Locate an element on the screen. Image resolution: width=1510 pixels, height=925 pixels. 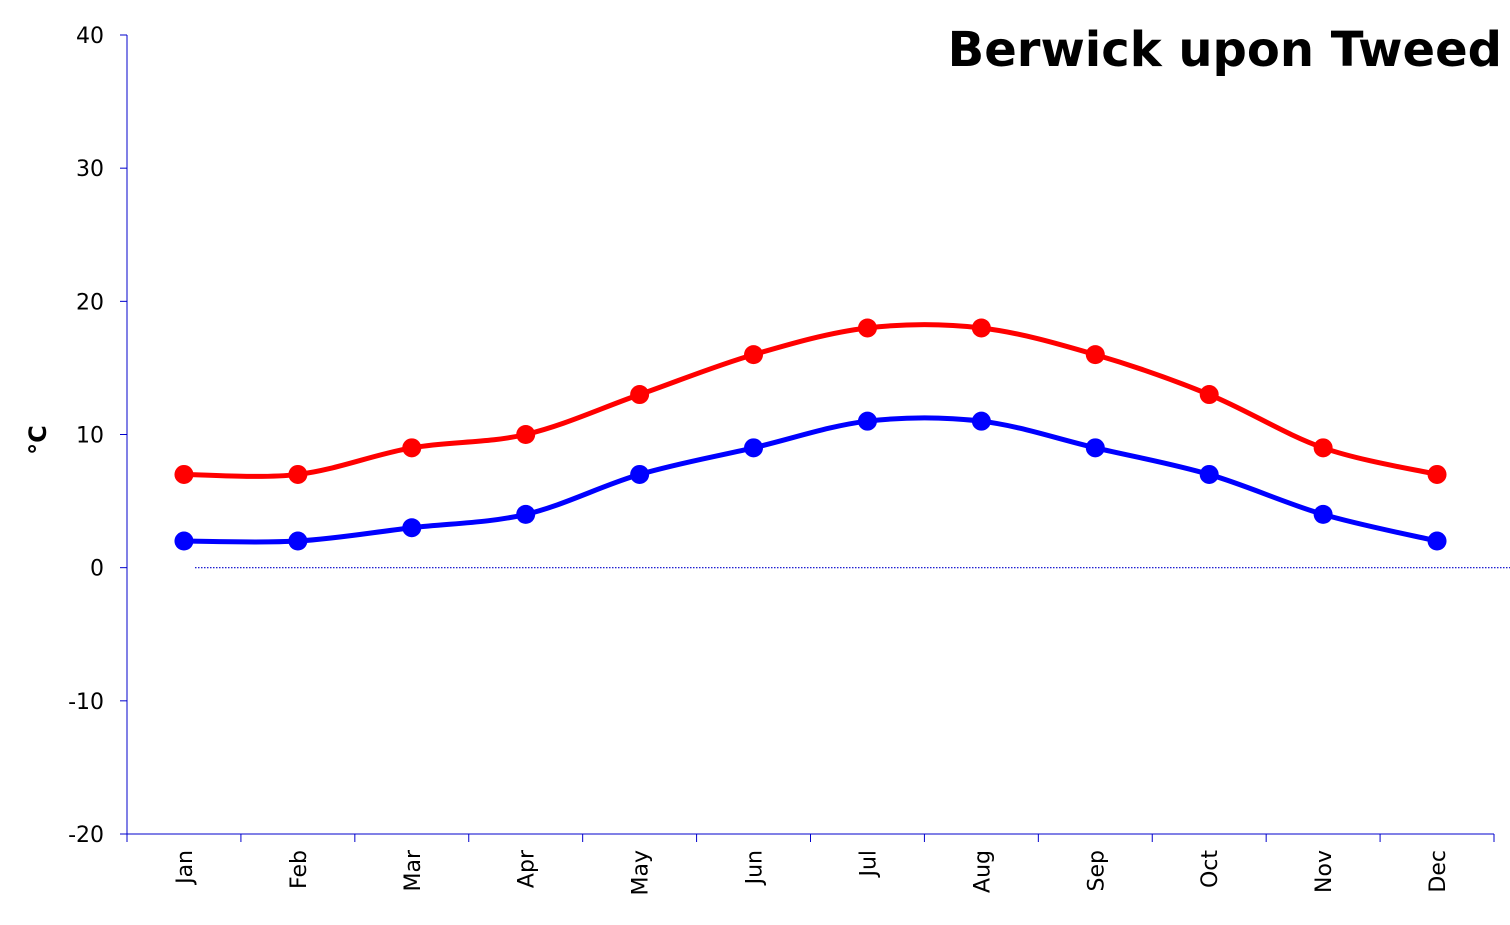
x-tick-label: Dec is located at coordinates (1438, 871).